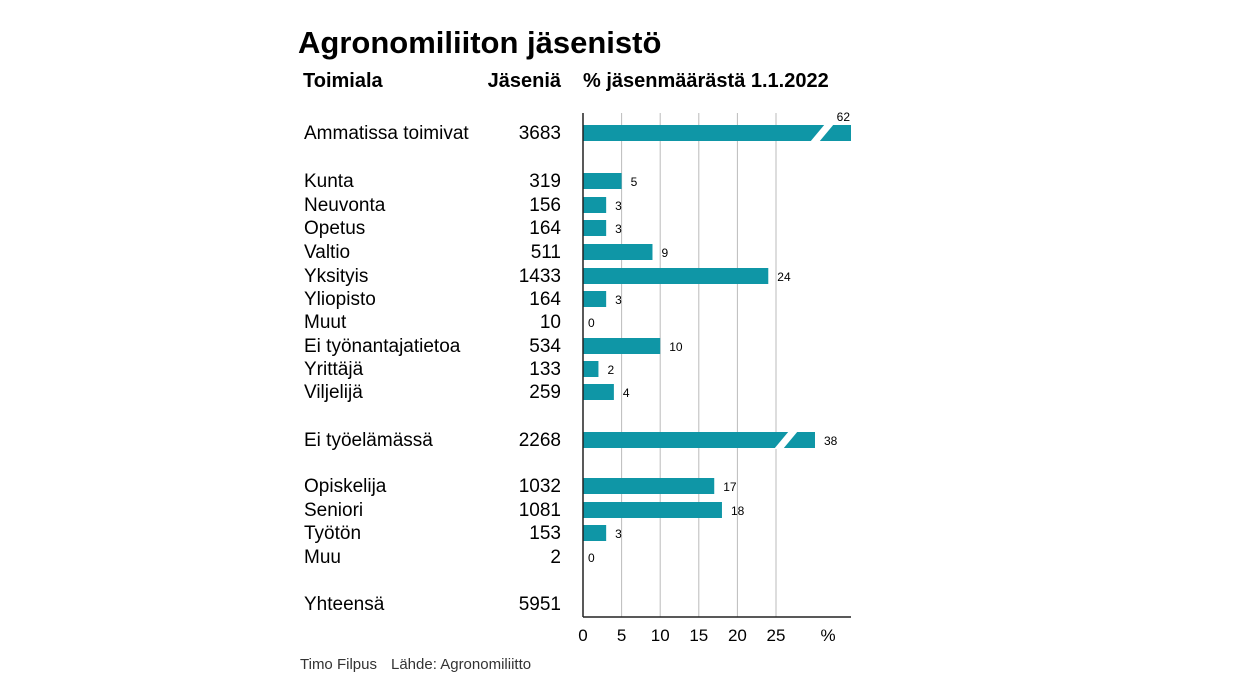  Describe the element at coordinates (626, 393) in the screenshot. I see `bar-value-label: 4` at that location.